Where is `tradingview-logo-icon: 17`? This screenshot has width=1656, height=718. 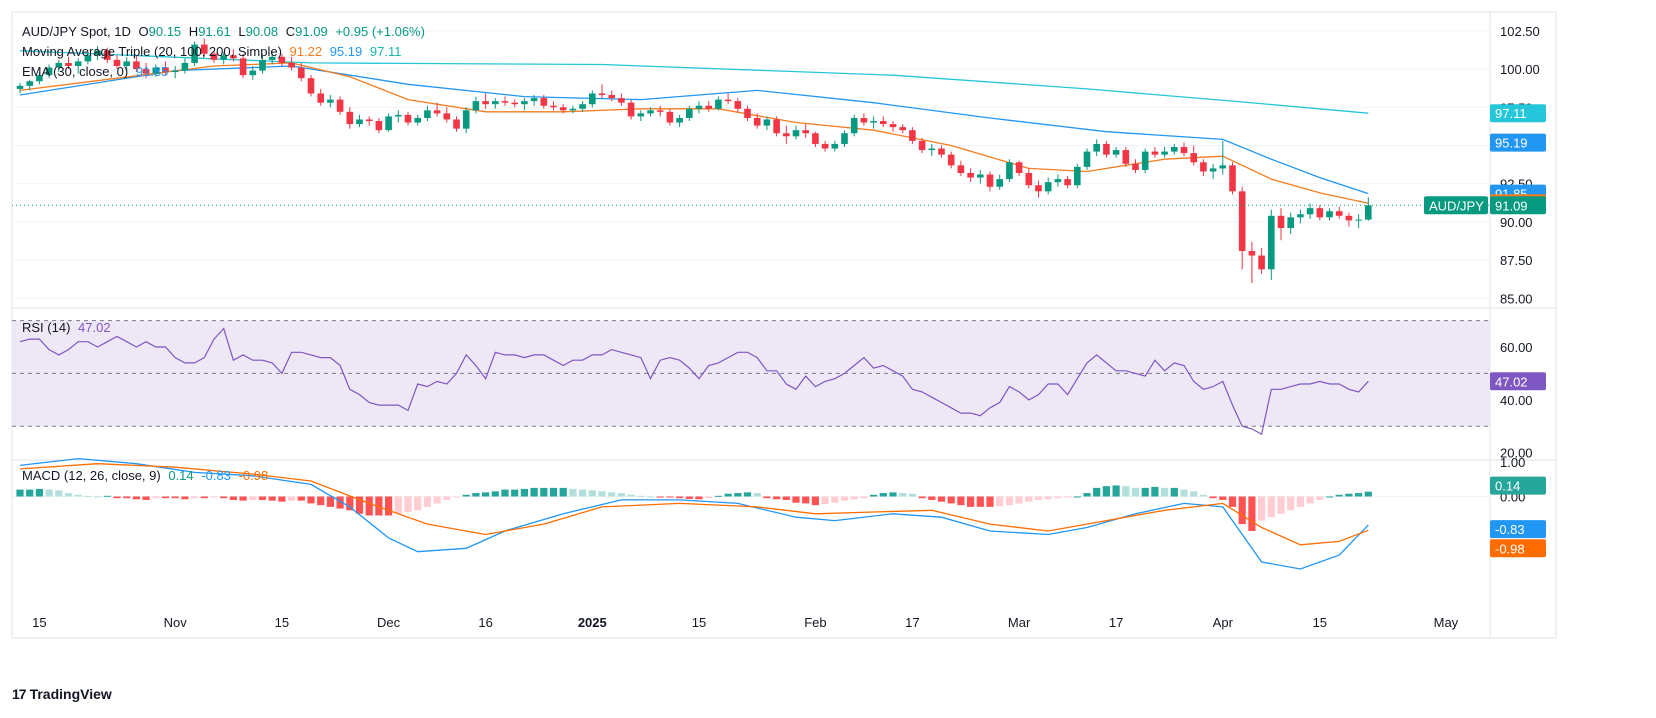 tradingview-logo-icon: 17 is located at coordinates (19, 694).